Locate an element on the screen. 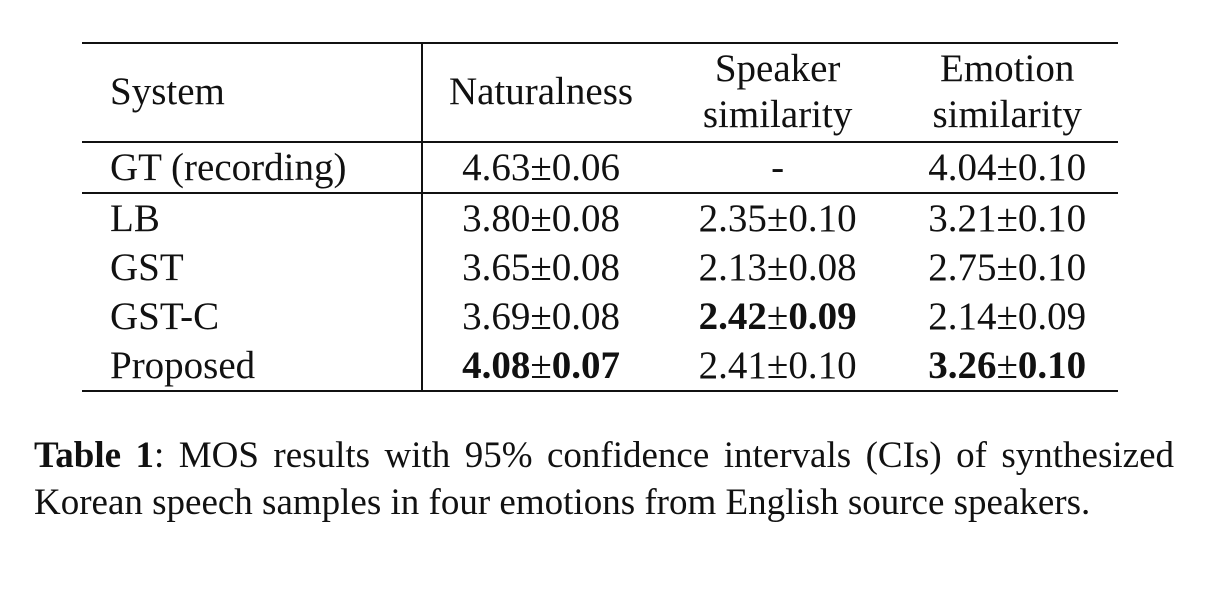 This screenshot has height=600, width=1222. cell-naturalness: 3.65±0.08 is located at coordinates (540, 267).